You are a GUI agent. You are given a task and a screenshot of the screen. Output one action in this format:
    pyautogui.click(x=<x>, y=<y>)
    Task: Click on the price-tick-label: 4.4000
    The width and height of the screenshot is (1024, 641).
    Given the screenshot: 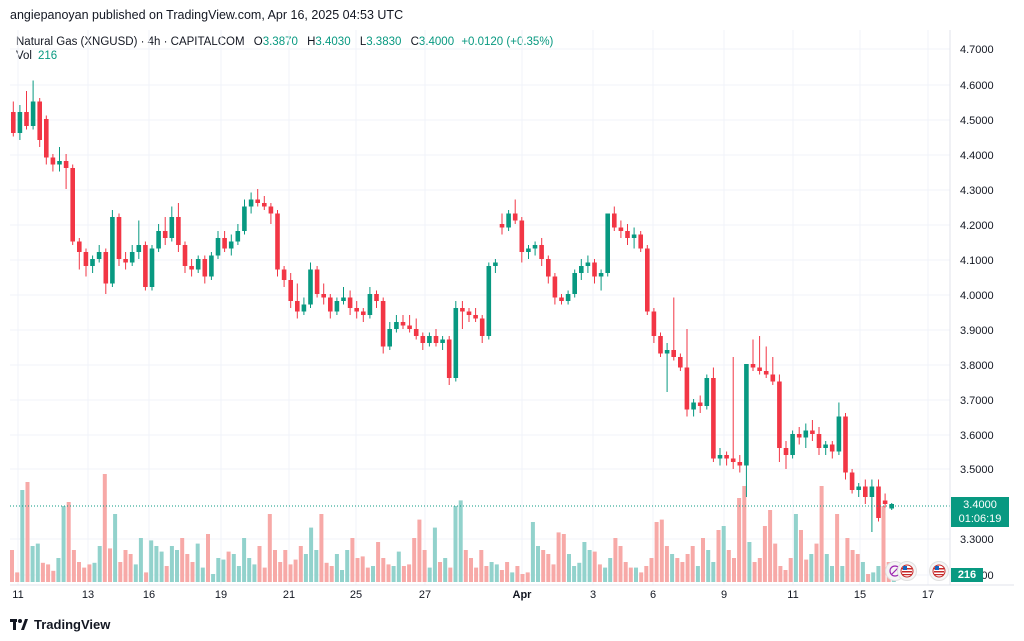 What is the action you would take?
    pyautogui.click(x=977, y=156)
    